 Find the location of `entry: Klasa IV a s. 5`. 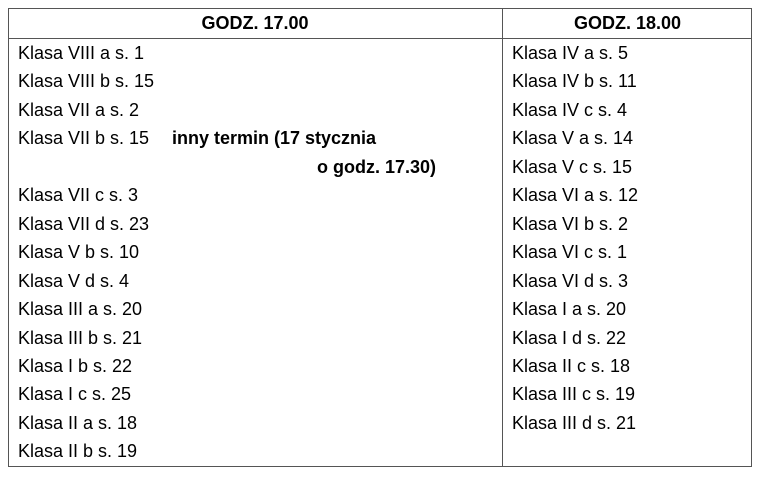

entry: Klasa IV a s. 5 is located at coordinates (570, 53).